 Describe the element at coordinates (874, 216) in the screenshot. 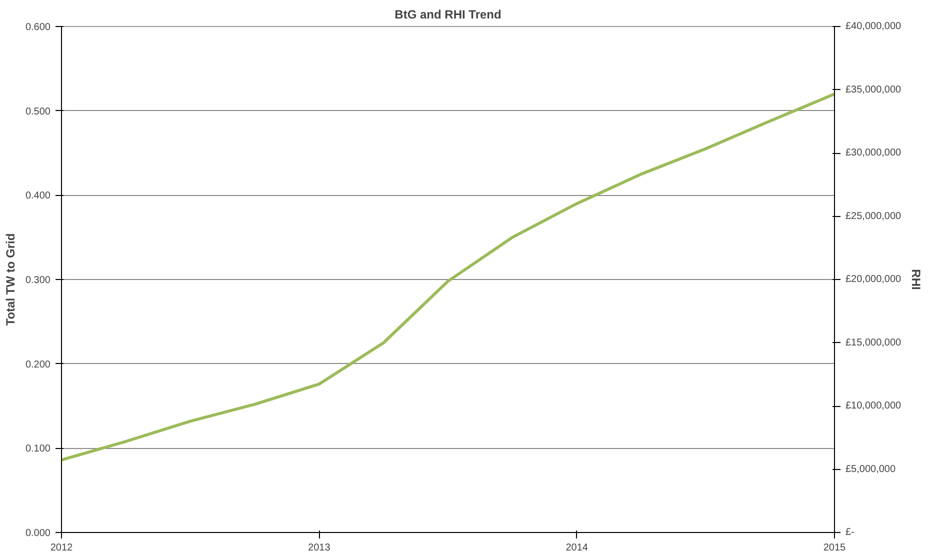

I see `y2-tick-label: £25,000,000` at that location.